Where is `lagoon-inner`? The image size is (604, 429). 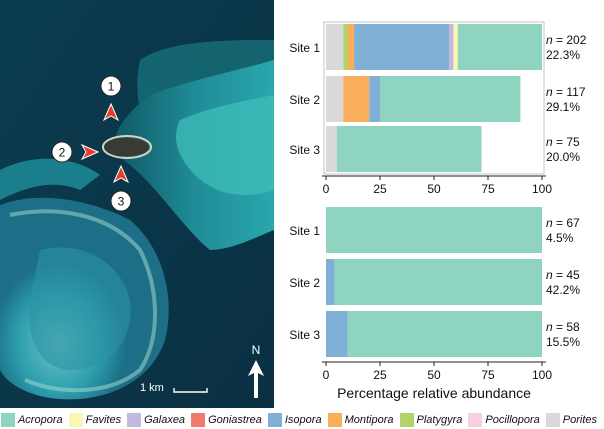
lagoon-inner is located at coordinates (80, 308).